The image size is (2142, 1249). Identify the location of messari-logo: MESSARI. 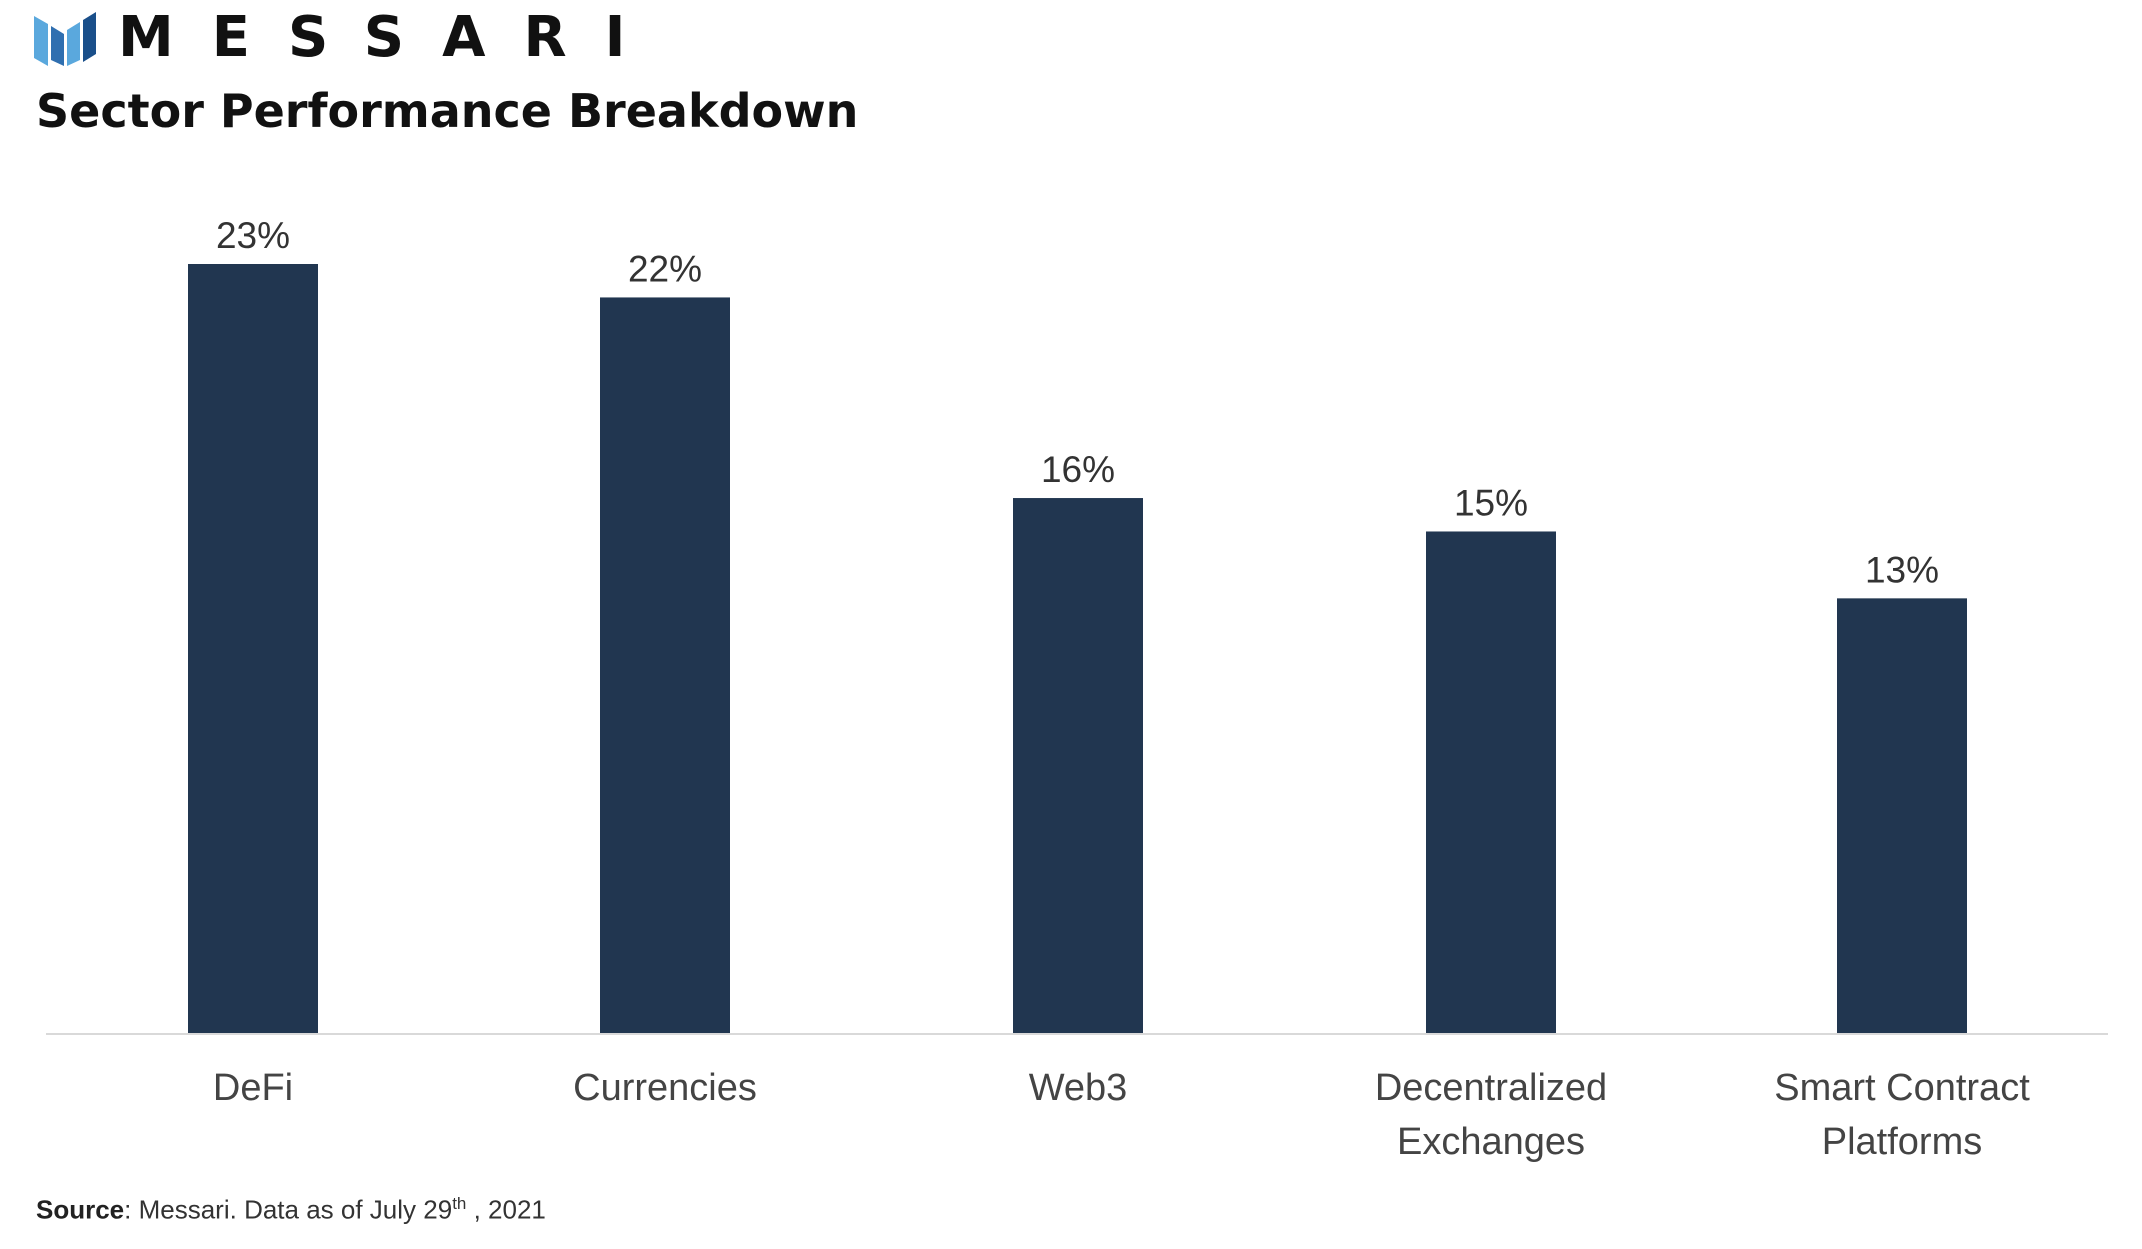
(348, 38).